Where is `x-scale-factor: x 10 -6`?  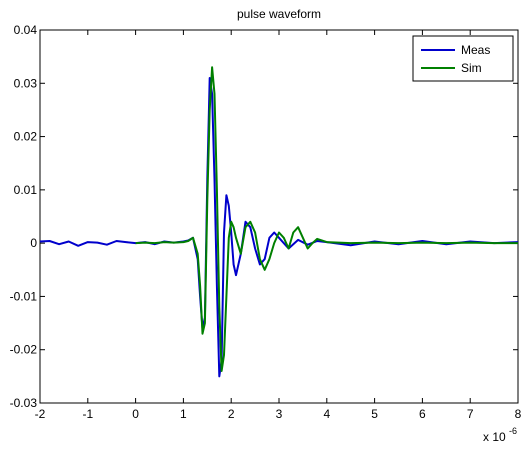
x-scale-factor: x 10 -6 is located at coordinates (500, 435).